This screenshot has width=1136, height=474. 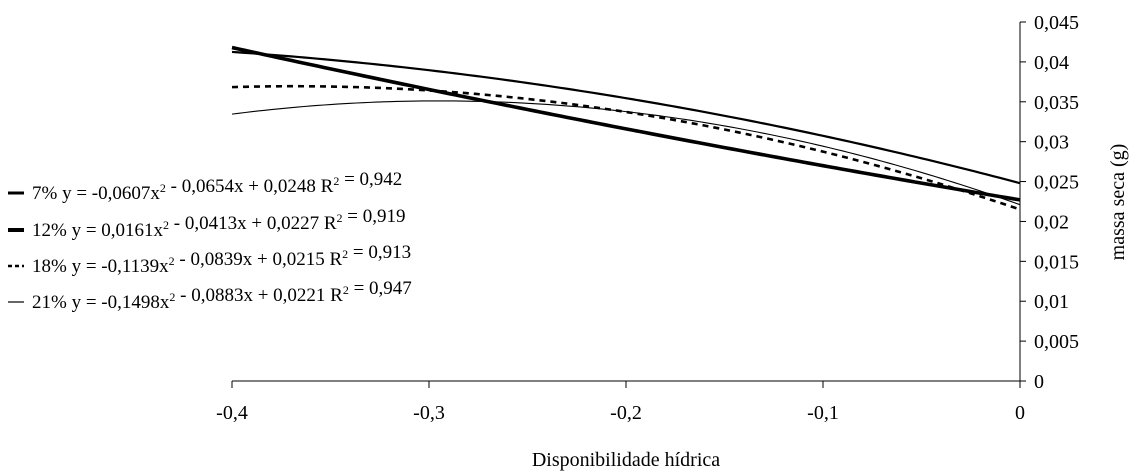 What do you see at coordinates (253, 223) in the screenshot?
I see `legend-equation-part: - 0,0413x + 0,0227 R` at bounding box center [253, 223].